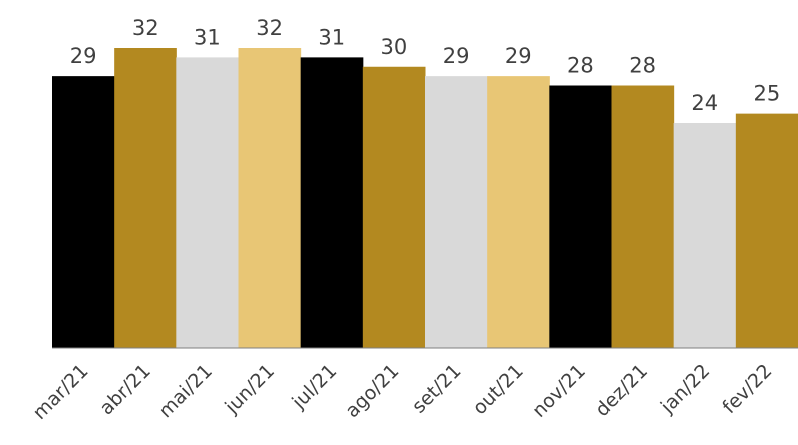 The width and height of the screenshot is (798, 445). Describe the element at coordinates (207, 37) in the screenshot. I see `value-label-mai-21: 31` at that location.